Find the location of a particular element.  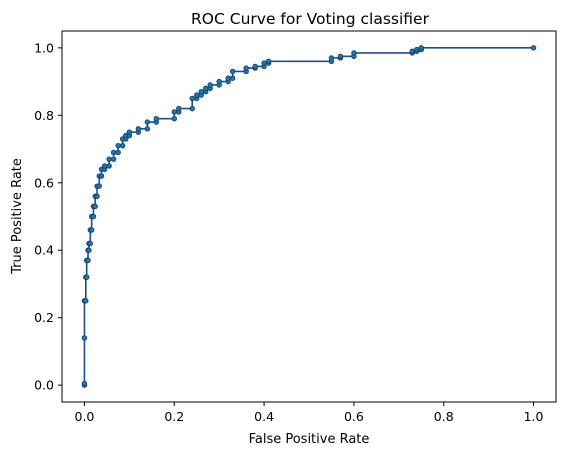

x-tick-label: 0.8 is located at coordinates (444, 416).